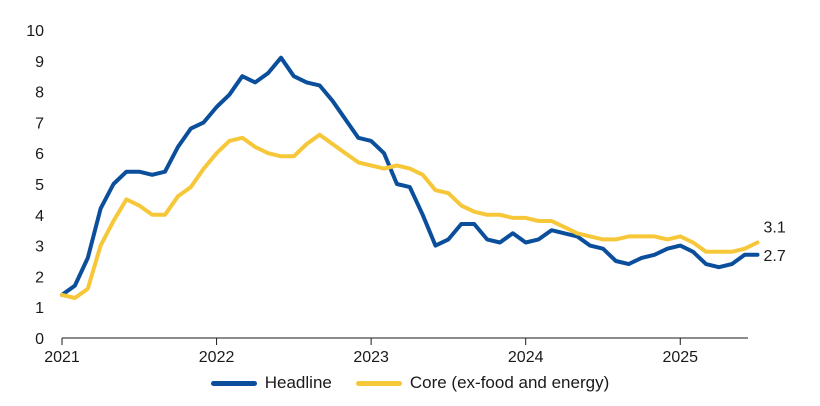 Image resolution: width=820 pixels, height=406 pixels. I want to click on y-tick-label-4: 4, so click(39, 216).